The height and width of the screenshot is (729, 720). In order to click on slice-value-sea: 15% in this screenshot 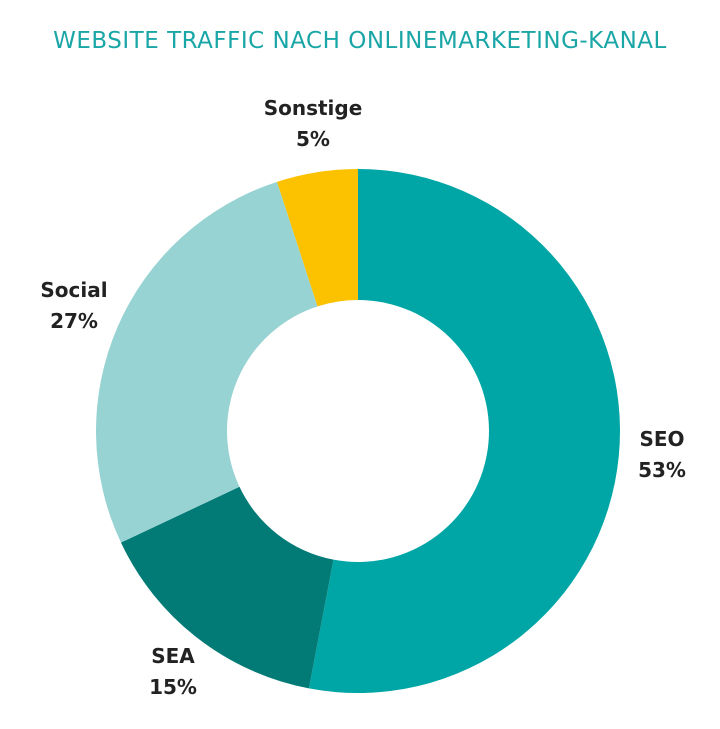, I will do `click(173, 687)`.